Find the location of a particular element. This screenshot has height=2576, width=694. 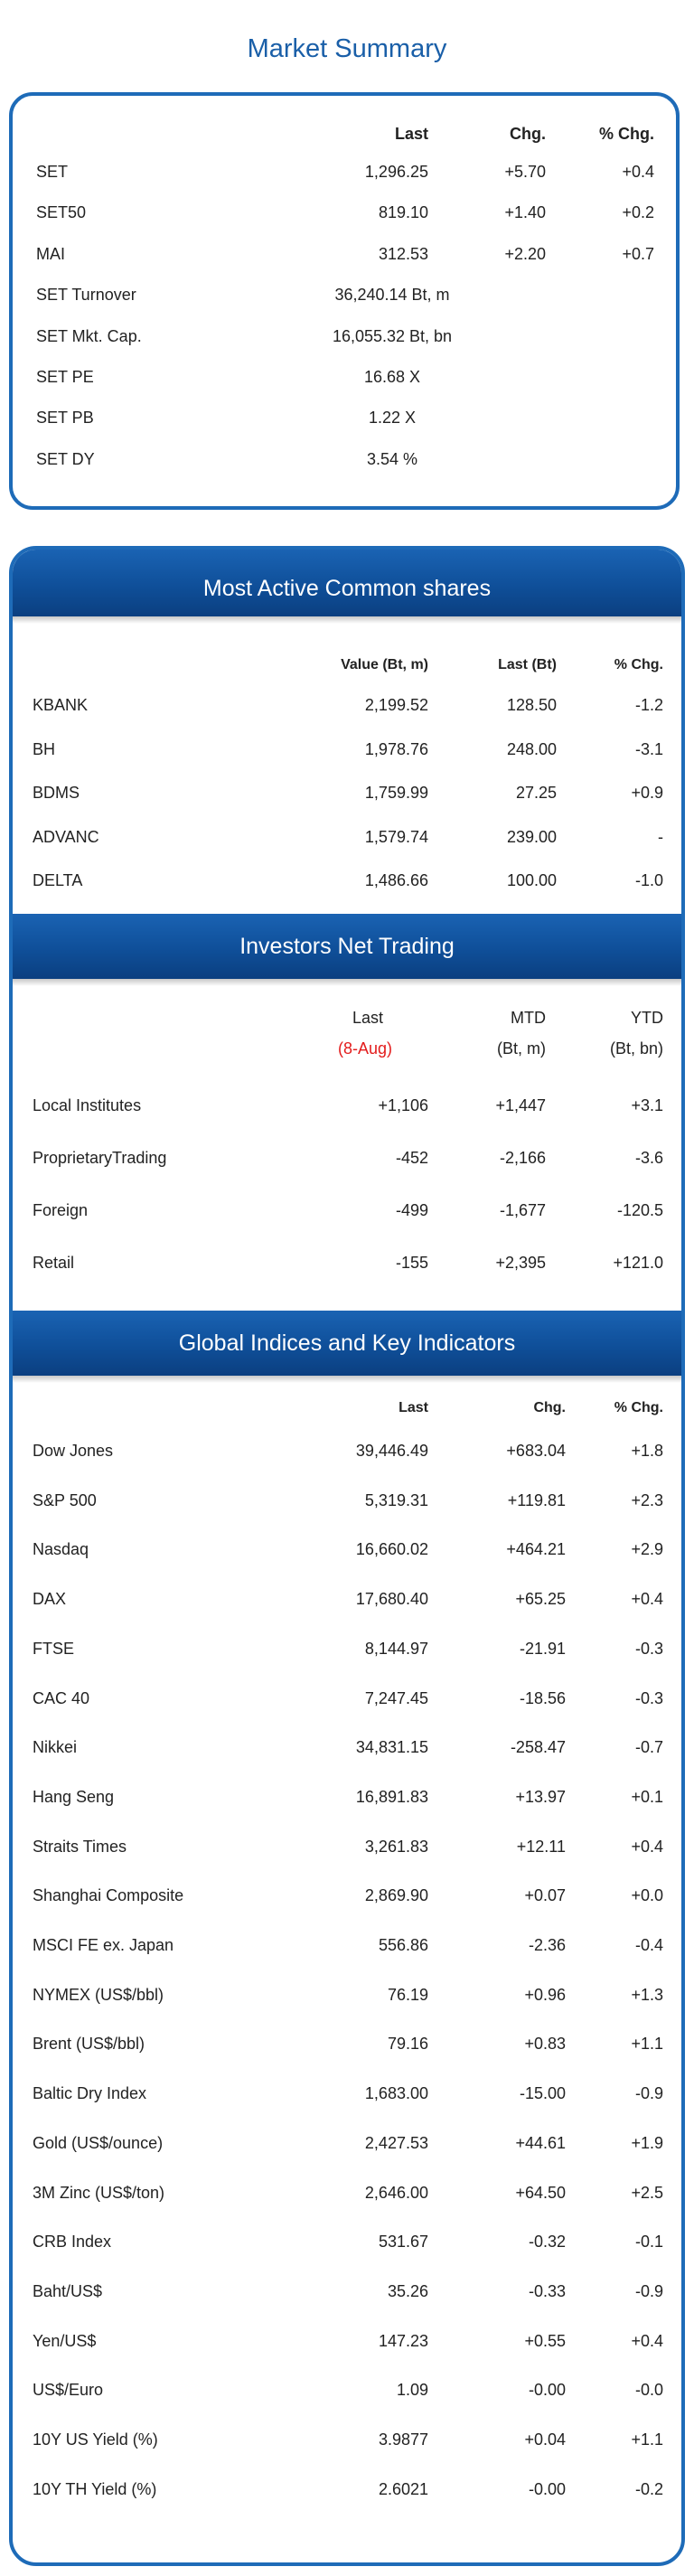

global-chg: +13.97 is located at coordinates (541, 1796).